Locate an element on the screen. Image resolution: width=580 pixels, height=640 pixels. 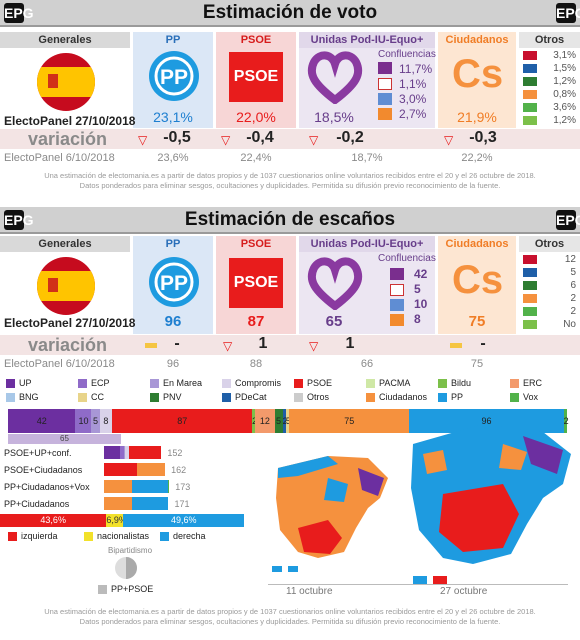
legend-item: PDeCat is located at coordinates (244, 397).